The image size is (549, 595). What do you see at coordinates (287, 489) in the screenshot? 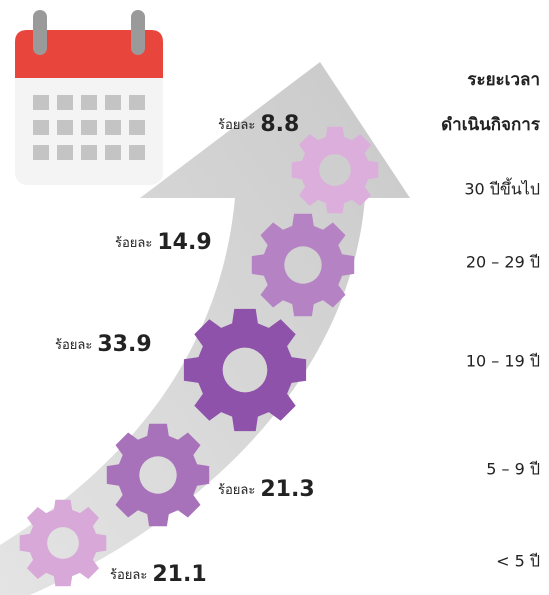
I see `value: 21.3` at bounding box center [287, 489].